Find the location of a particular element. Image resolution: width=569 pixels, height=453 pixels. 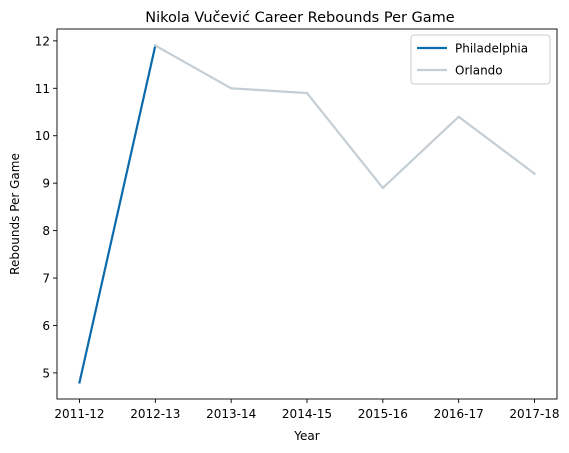

series-line-philadelphia is located at coordinates (117, 214).